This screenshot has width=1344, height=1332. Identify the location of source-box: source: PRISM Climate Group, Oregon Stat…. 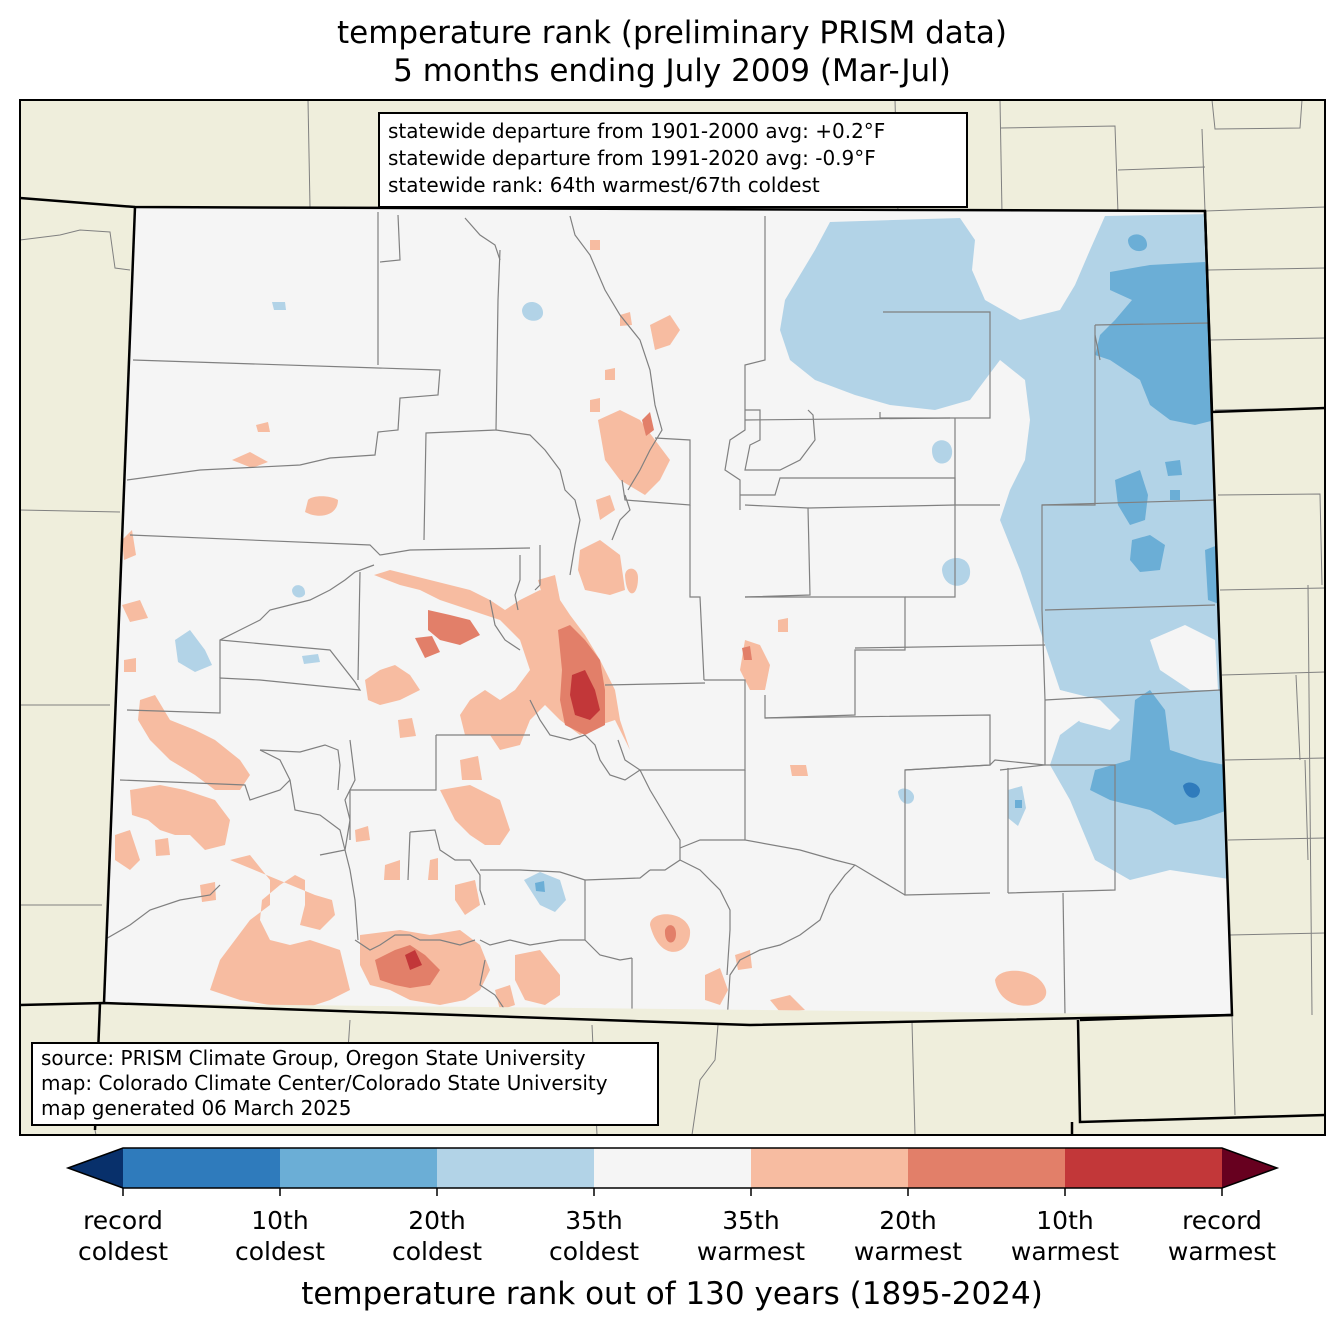
(345, 1084).